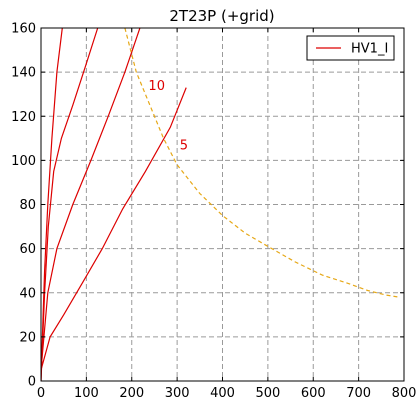 The image size is (419, 404). I want to click on annotations: 10 5, so click(168, 116).